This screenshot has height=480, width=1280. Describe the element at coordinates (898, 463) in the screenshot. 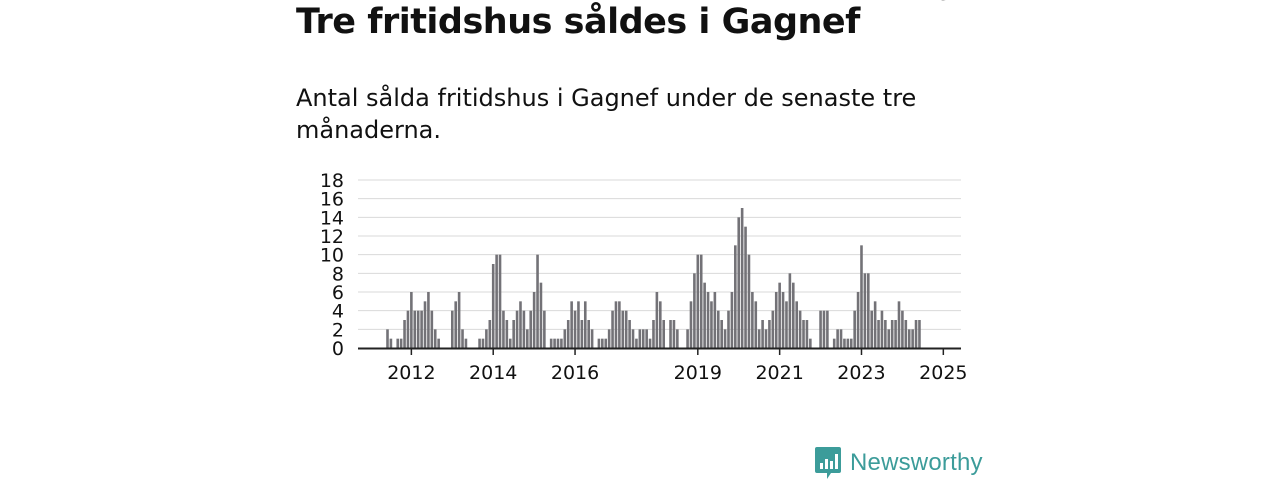

I see `newsworthy-logo: Newsworthy` at that location.